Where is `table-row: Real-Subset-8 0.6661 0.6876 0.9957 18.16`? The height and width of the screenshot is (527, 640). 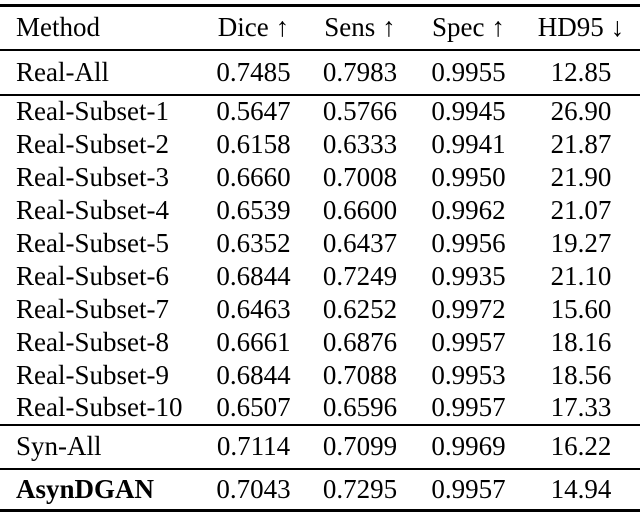
table-row: Real-Subset-8 0.6661 0.6876 0.9957 18.16 is located at coordinates (320, 342).